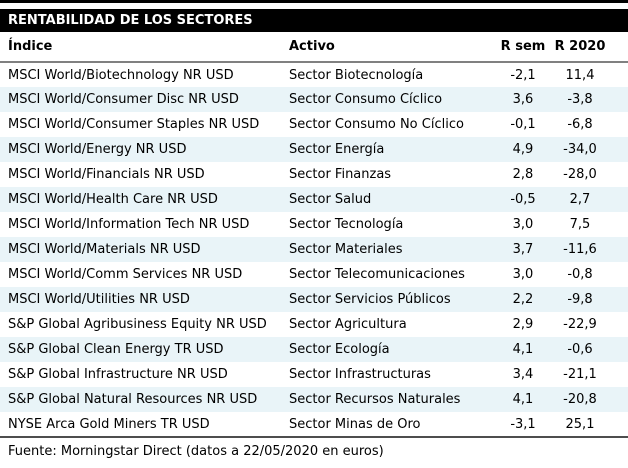 This screenshot has width=628, height=468. Describe the element at coordinates (580, 249) in the screenshot. I see `r-2020-cell: -11,6` at that location.